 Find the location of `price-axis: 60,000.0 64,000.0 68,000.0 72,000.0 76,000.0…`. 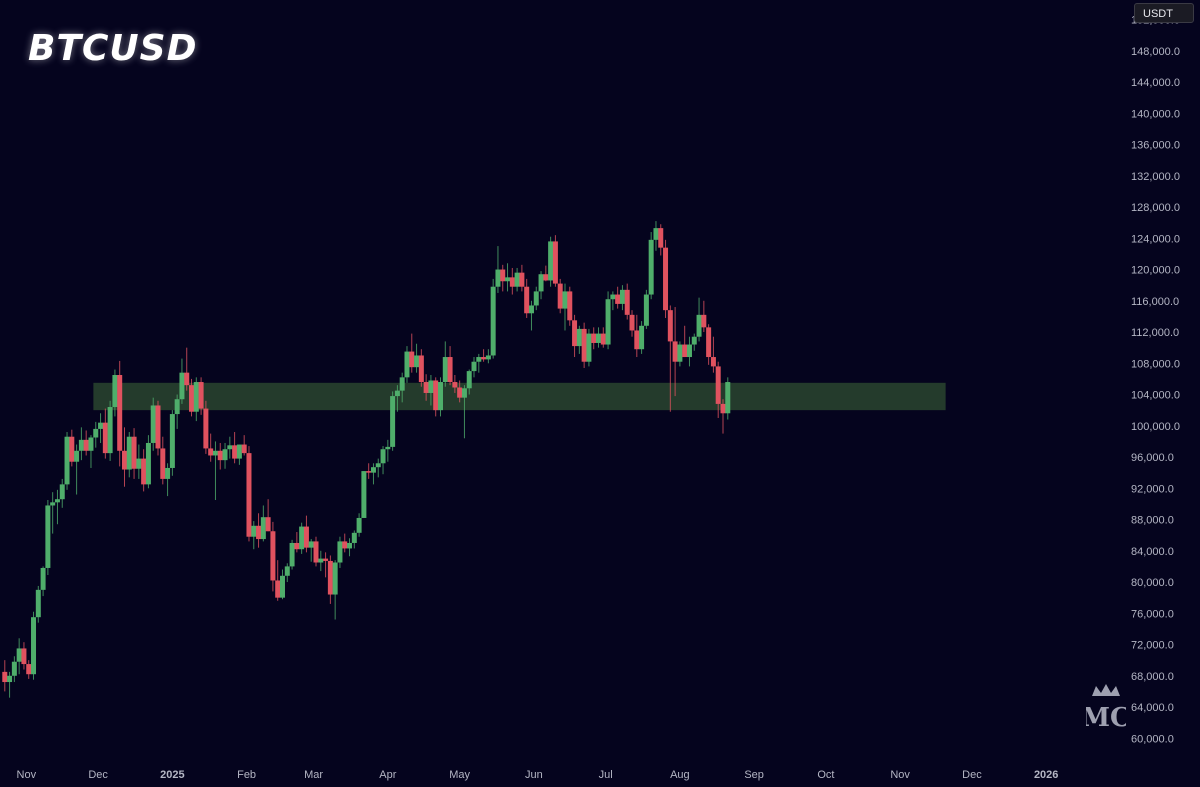

price-axis: 60,000.0 64,000.0 68,000.0 72,000.0 76,000.0… is located at coordinates (1155, 380).